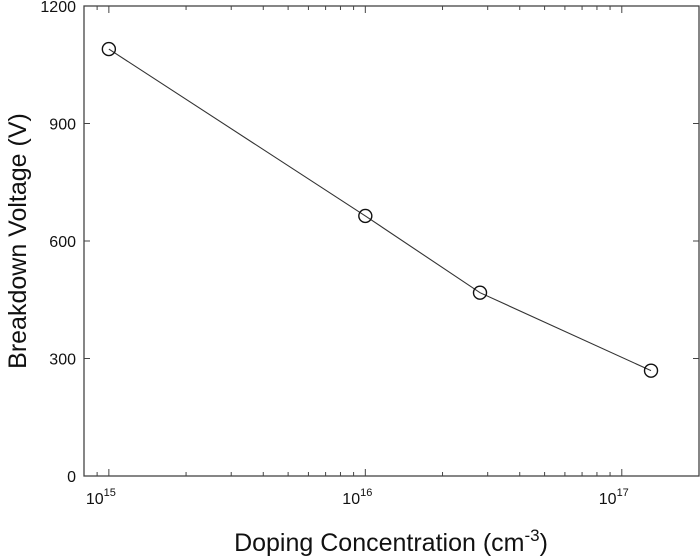 The width and height of the screenshot is (700, 557). I want to click on x-axis-label-exponent: -3, so click(531, 535).